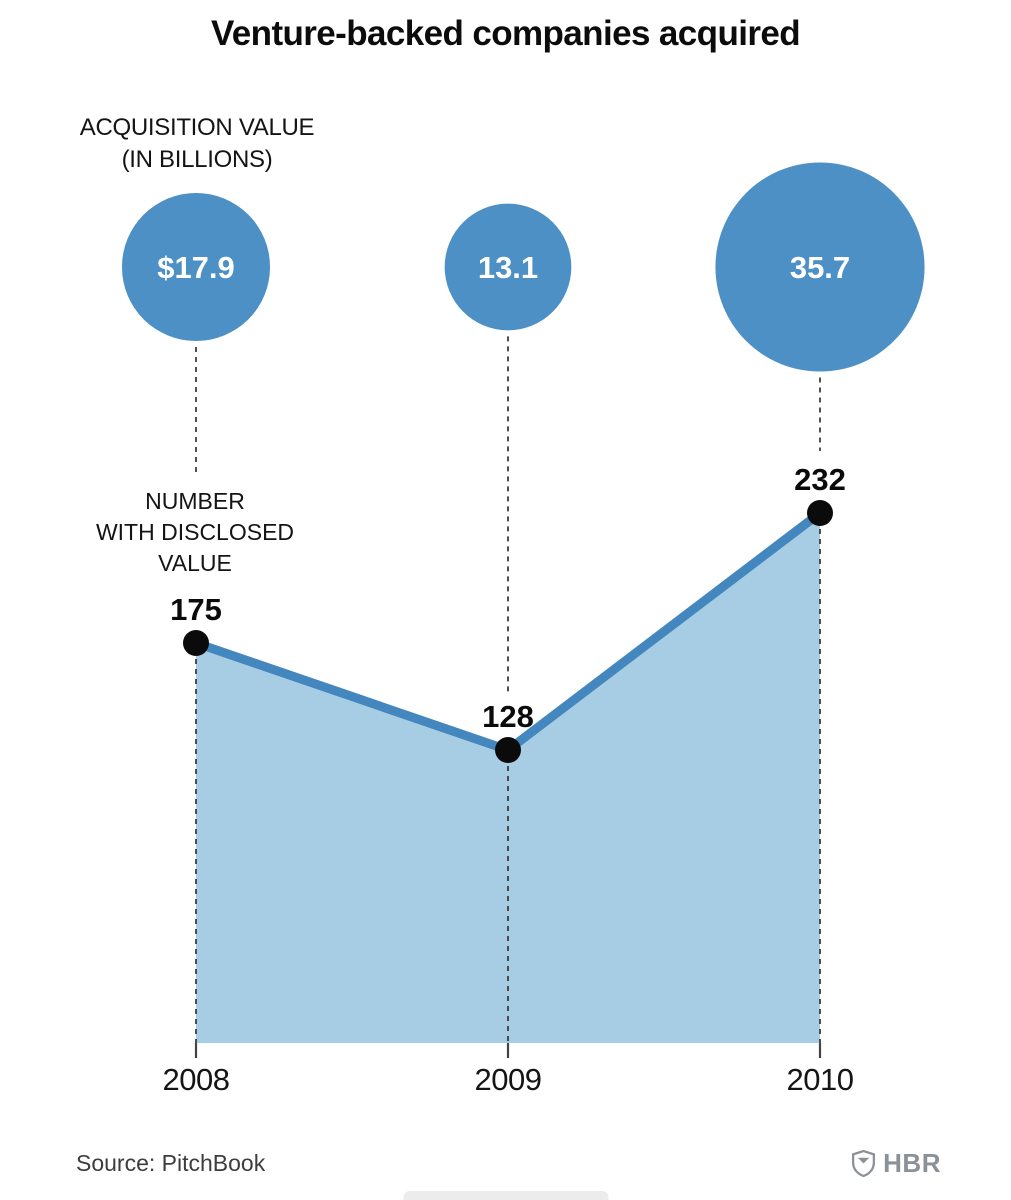  I want to click on data-point-label-2009: 128, so click(508, 716).